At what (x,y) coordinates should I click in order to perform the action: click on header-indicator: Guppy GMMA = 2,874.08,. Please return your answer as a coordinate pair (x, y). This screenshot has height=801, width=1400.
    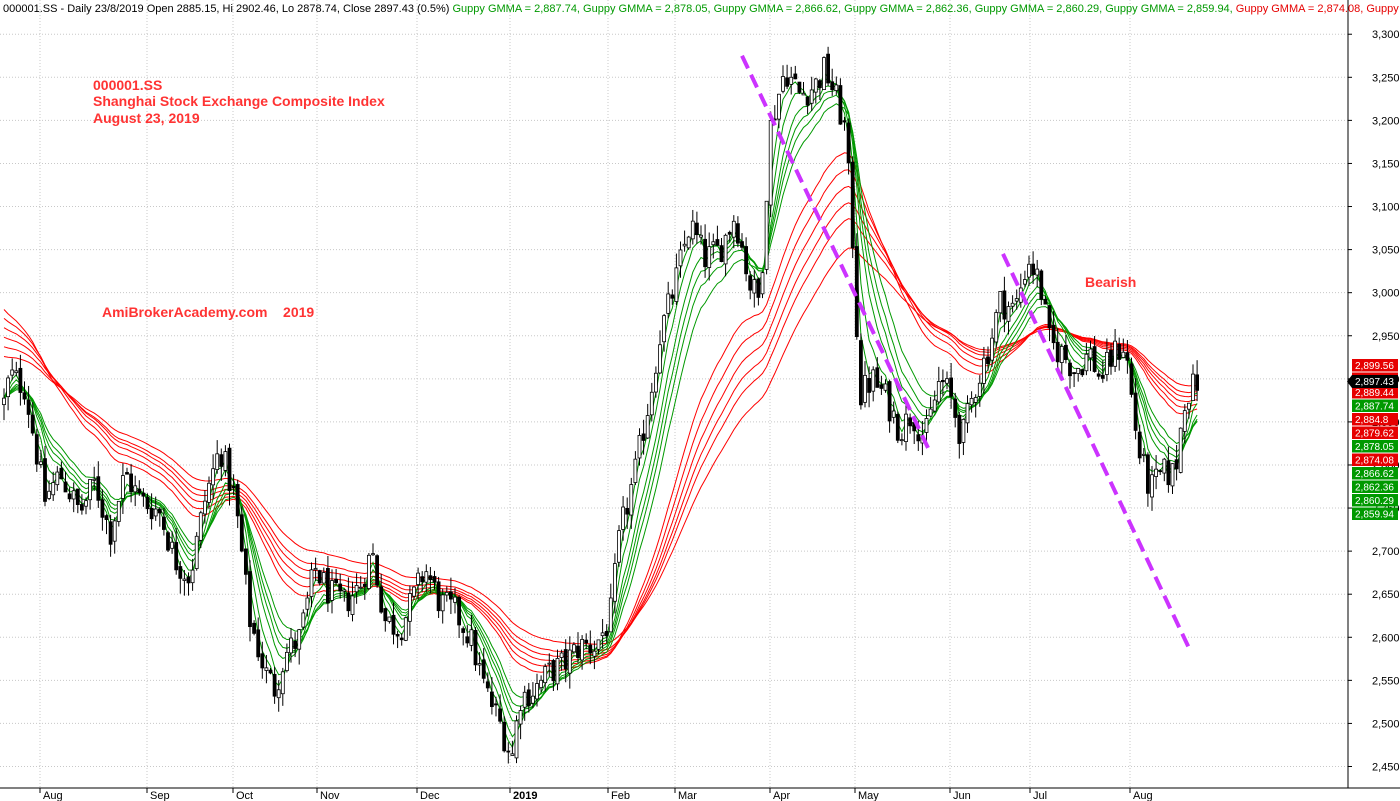
    Looking at the image, I should click on (1298, 9).